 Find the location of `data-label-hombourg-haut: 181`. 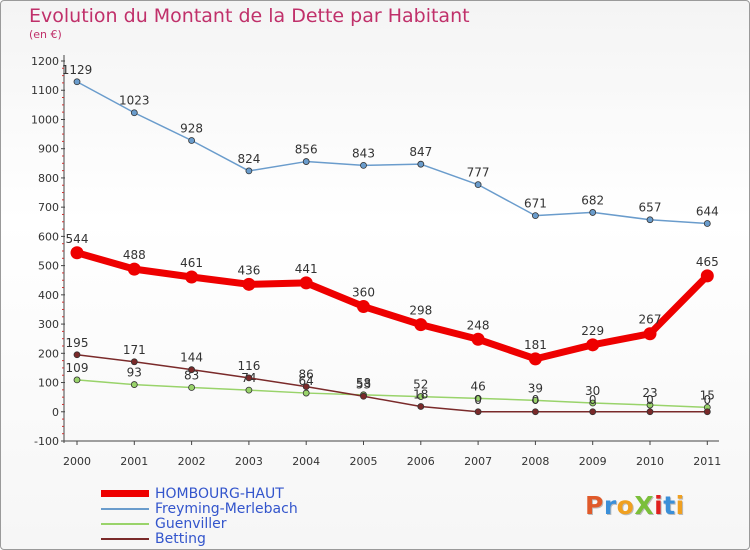

data-label-hombourg-haut: 181 is located at coordinates (535, 345).